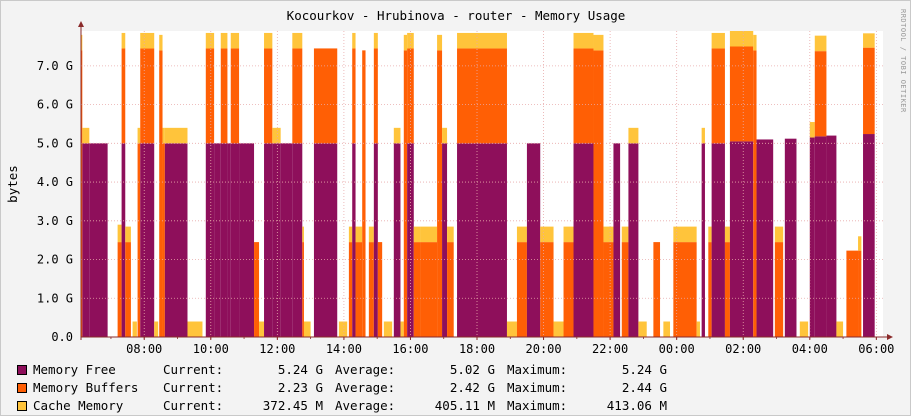 This screenshot has width=911, height=416. What do you see at coordinates (876, 349) in the screenshot?
I see `x-tick-label: 06:00` at bounding box center [876, 349].